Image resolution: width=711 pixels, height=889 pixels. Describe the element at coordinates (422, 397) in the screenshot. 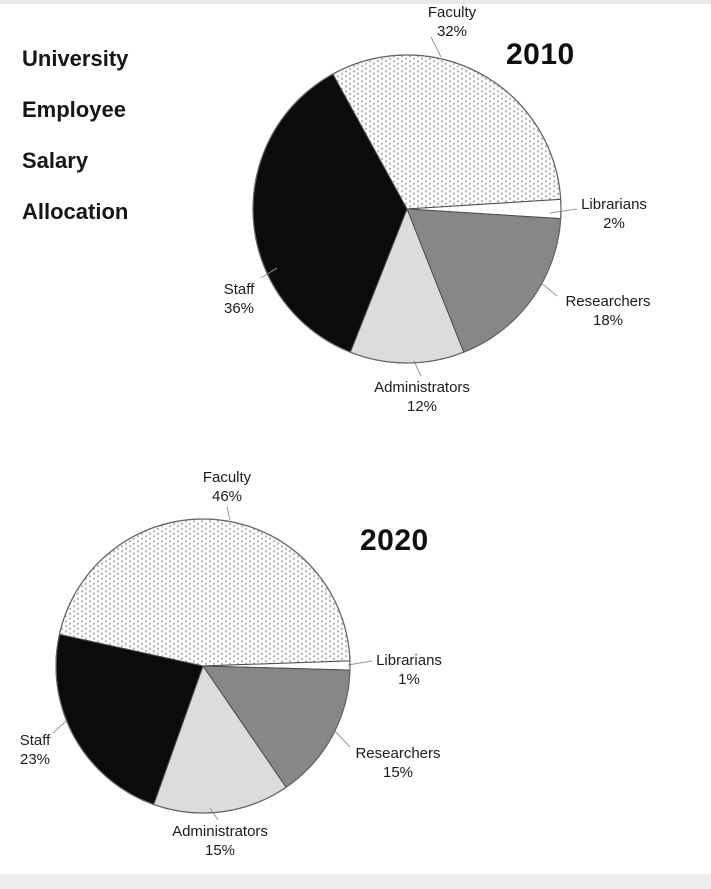

I see `slice-label-2010-administrators: Administrators 12%` at that location.